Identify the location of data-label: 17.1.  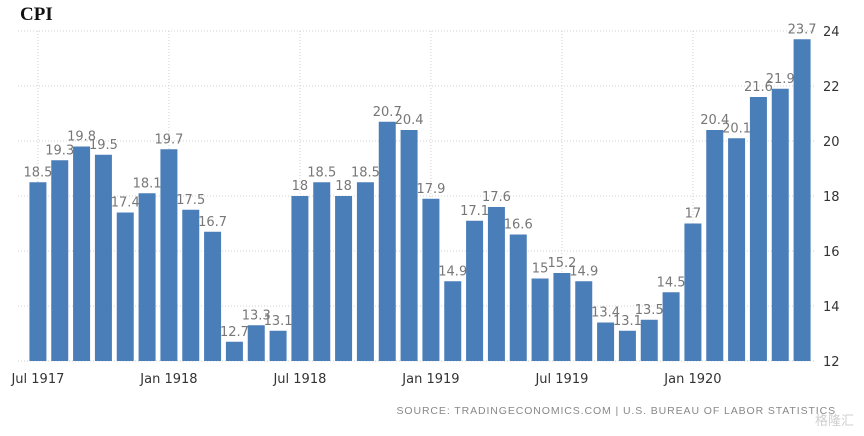
(474, 211).